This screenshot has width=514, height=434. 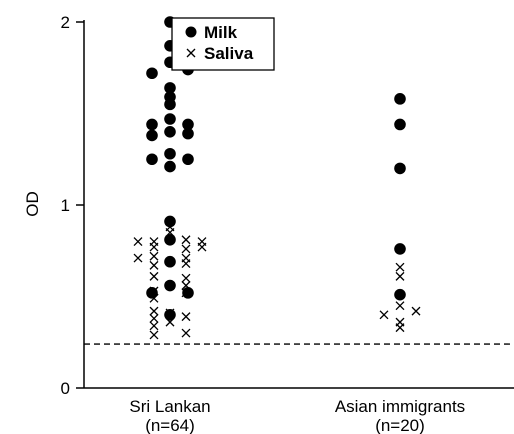 What do you see at coordinates (297, 415) in the screenshot?
I see `category-labels: Sri Lankan(n=64) Asian immigrants(n=20)` at bounding box center [297, 415].